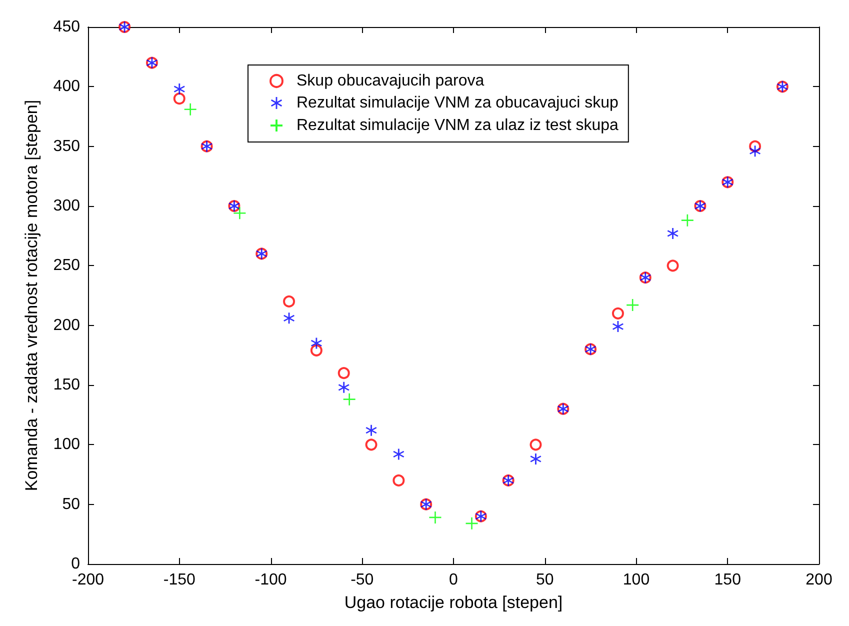  Describe the element at coordinates (88, 580) in the screenshot. I see `x-tick-label: -200` at that location.